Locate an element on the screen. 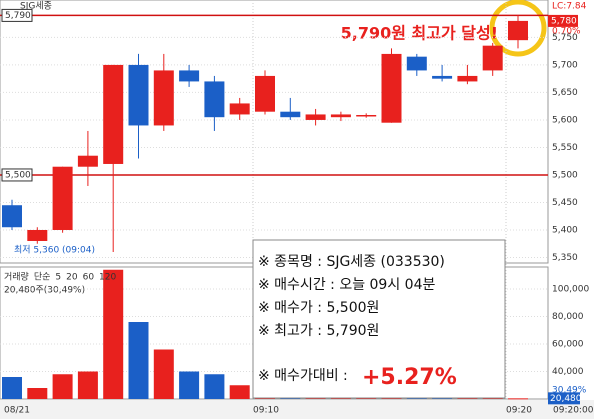  y-tick-label: 5,400 is located at coordinates (565, 230).